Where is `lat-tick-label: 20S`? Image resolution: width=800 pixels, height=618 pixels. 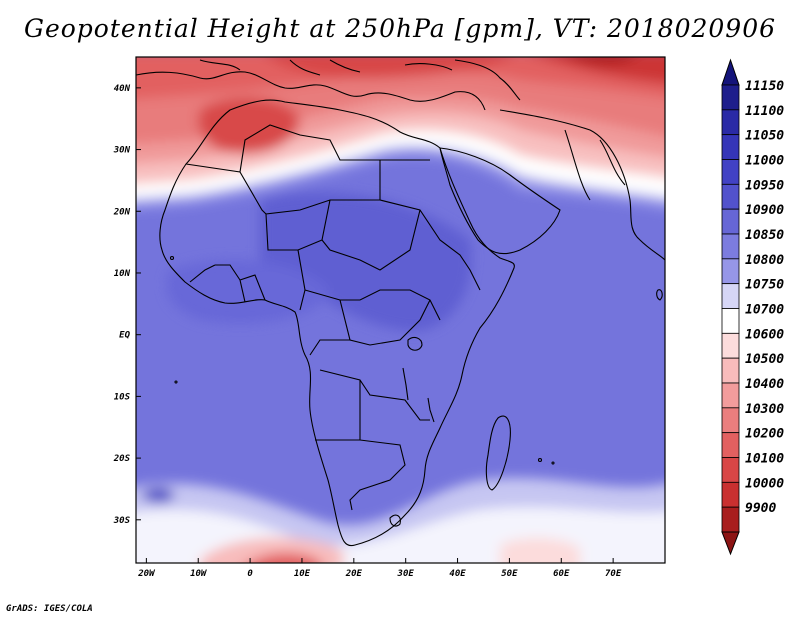
lat-tick-label: 20S is located at coordinates (122, 459).